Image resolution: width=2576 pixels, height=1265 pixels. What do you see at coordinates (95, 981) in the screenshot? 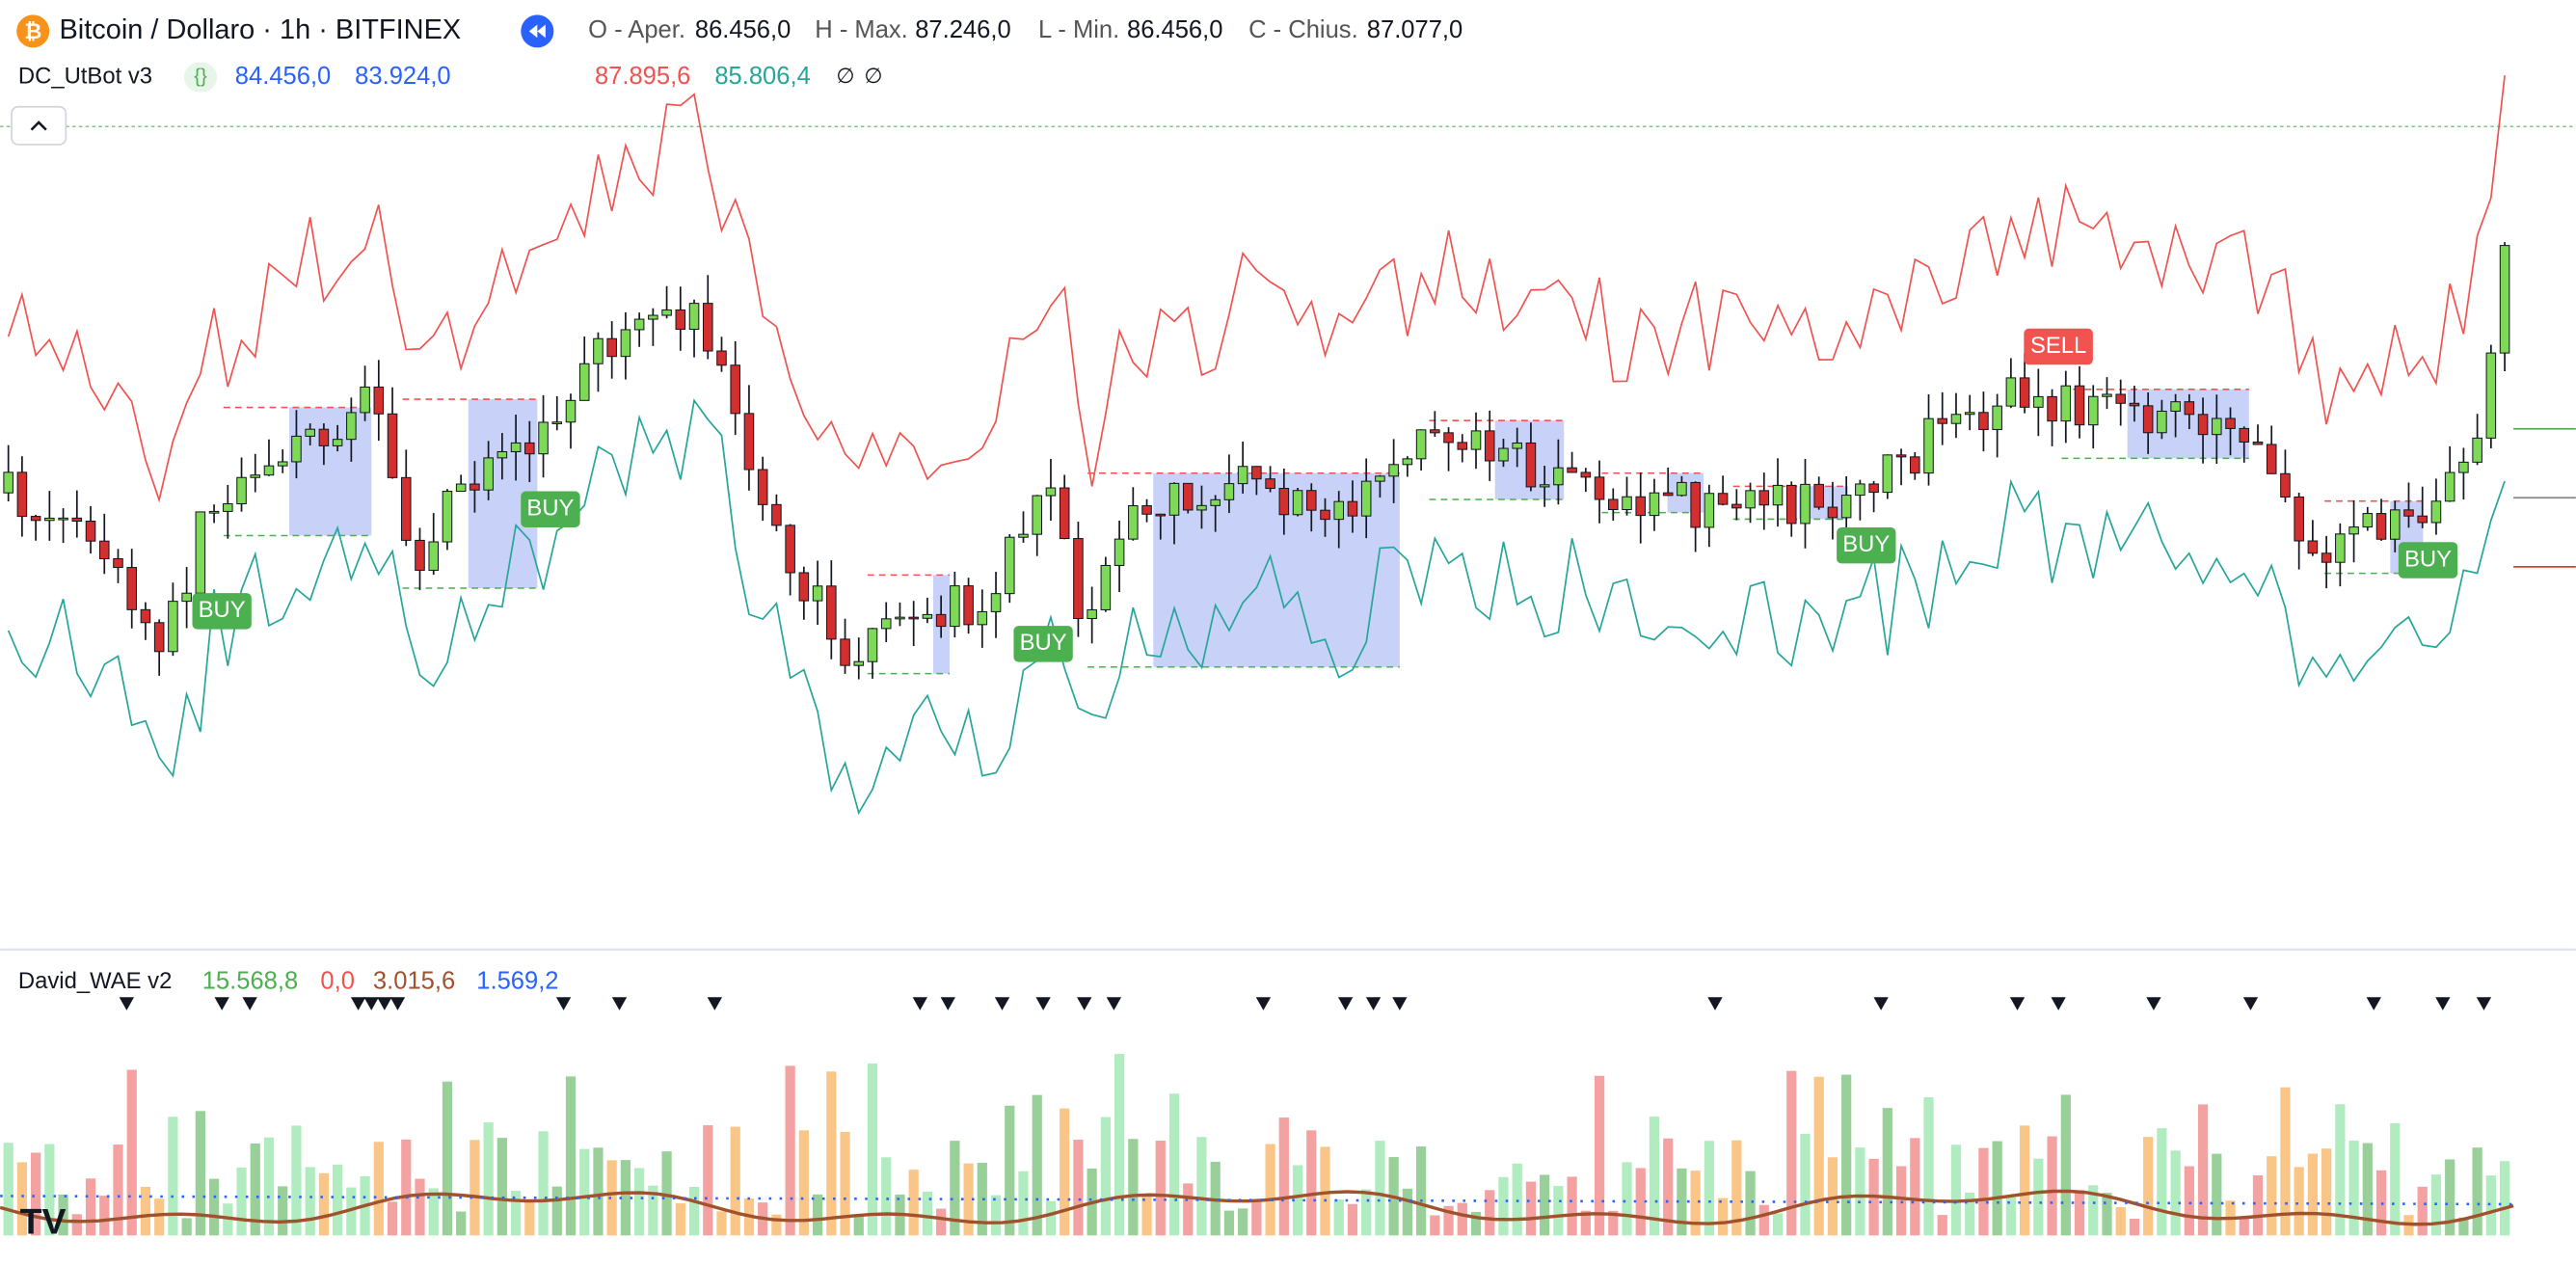
I see `indicator-name: David_WAE v2` at bounding box center [95, 981].